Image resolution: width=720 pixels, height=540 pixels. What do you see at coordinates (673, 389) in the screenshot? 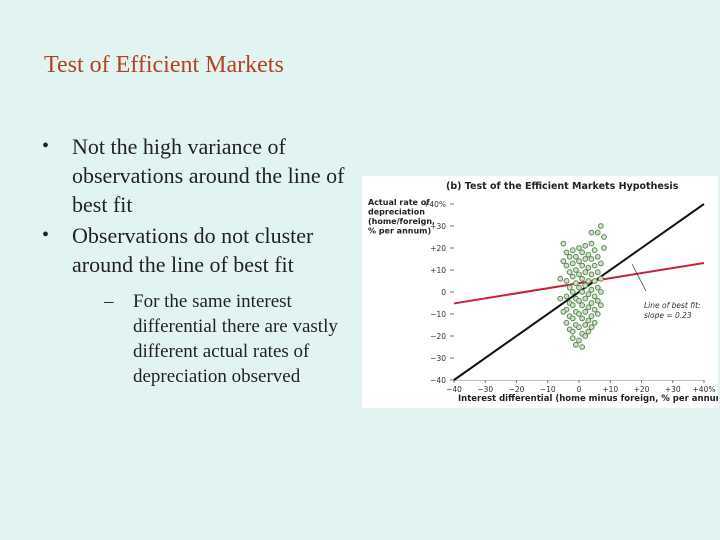
I see `x-tick-label: +30` at bounding box center [673, 389].